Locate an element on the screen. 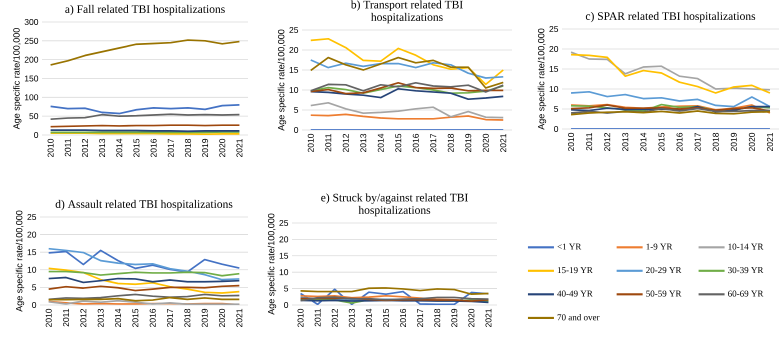 The image size is (784, 345). legend-label: 1-9 YR is located at coordinates (659, 247).